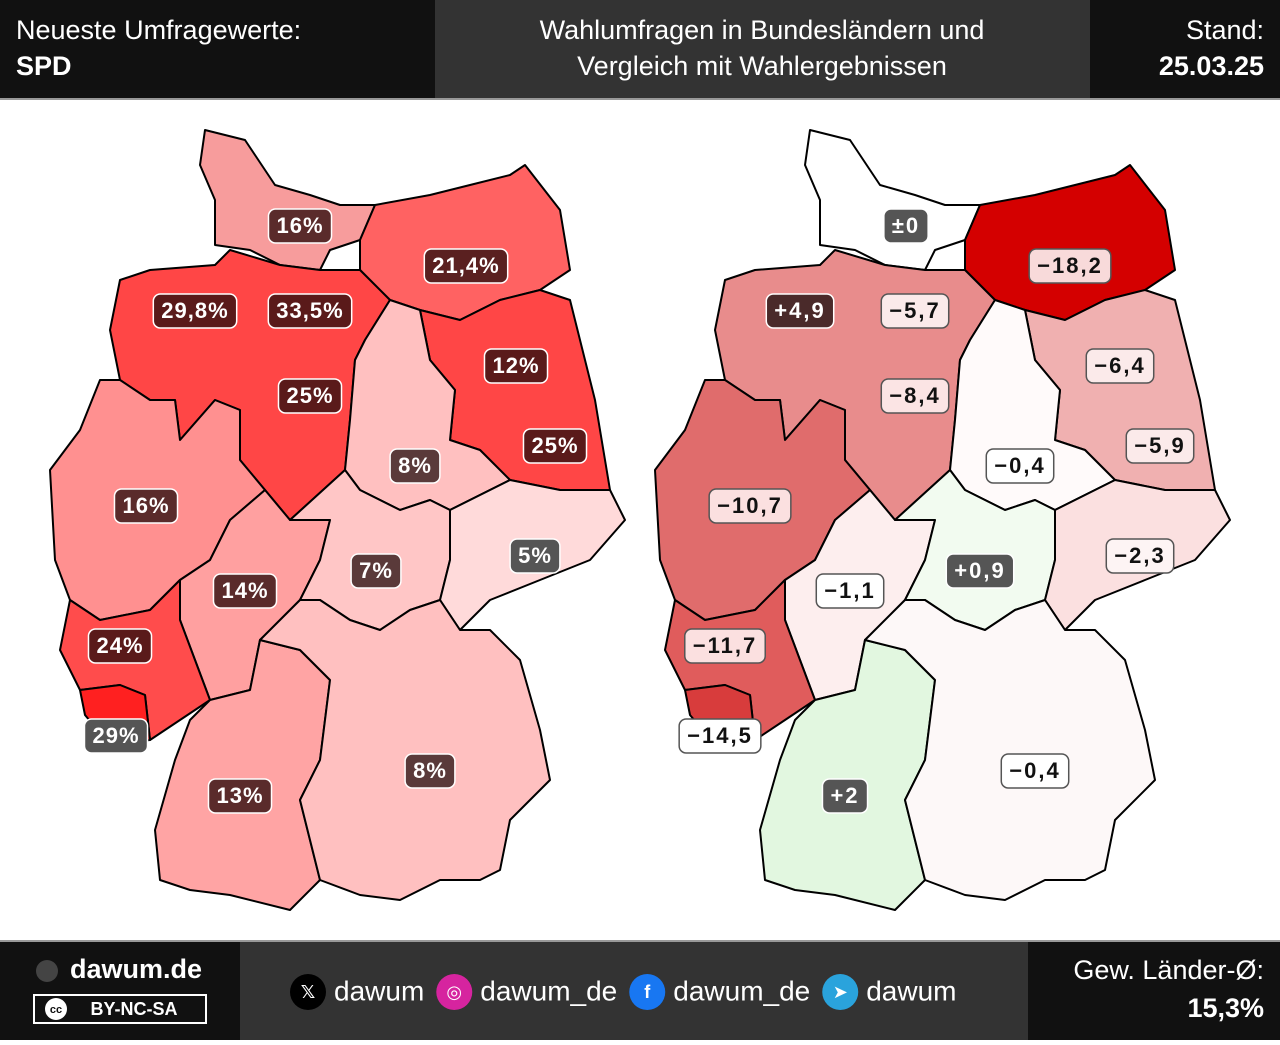 The image size is (1280, 1045). Describe the element at coordinates (136, 969) in the screenshot. I see `site: dawum.de` at that location.